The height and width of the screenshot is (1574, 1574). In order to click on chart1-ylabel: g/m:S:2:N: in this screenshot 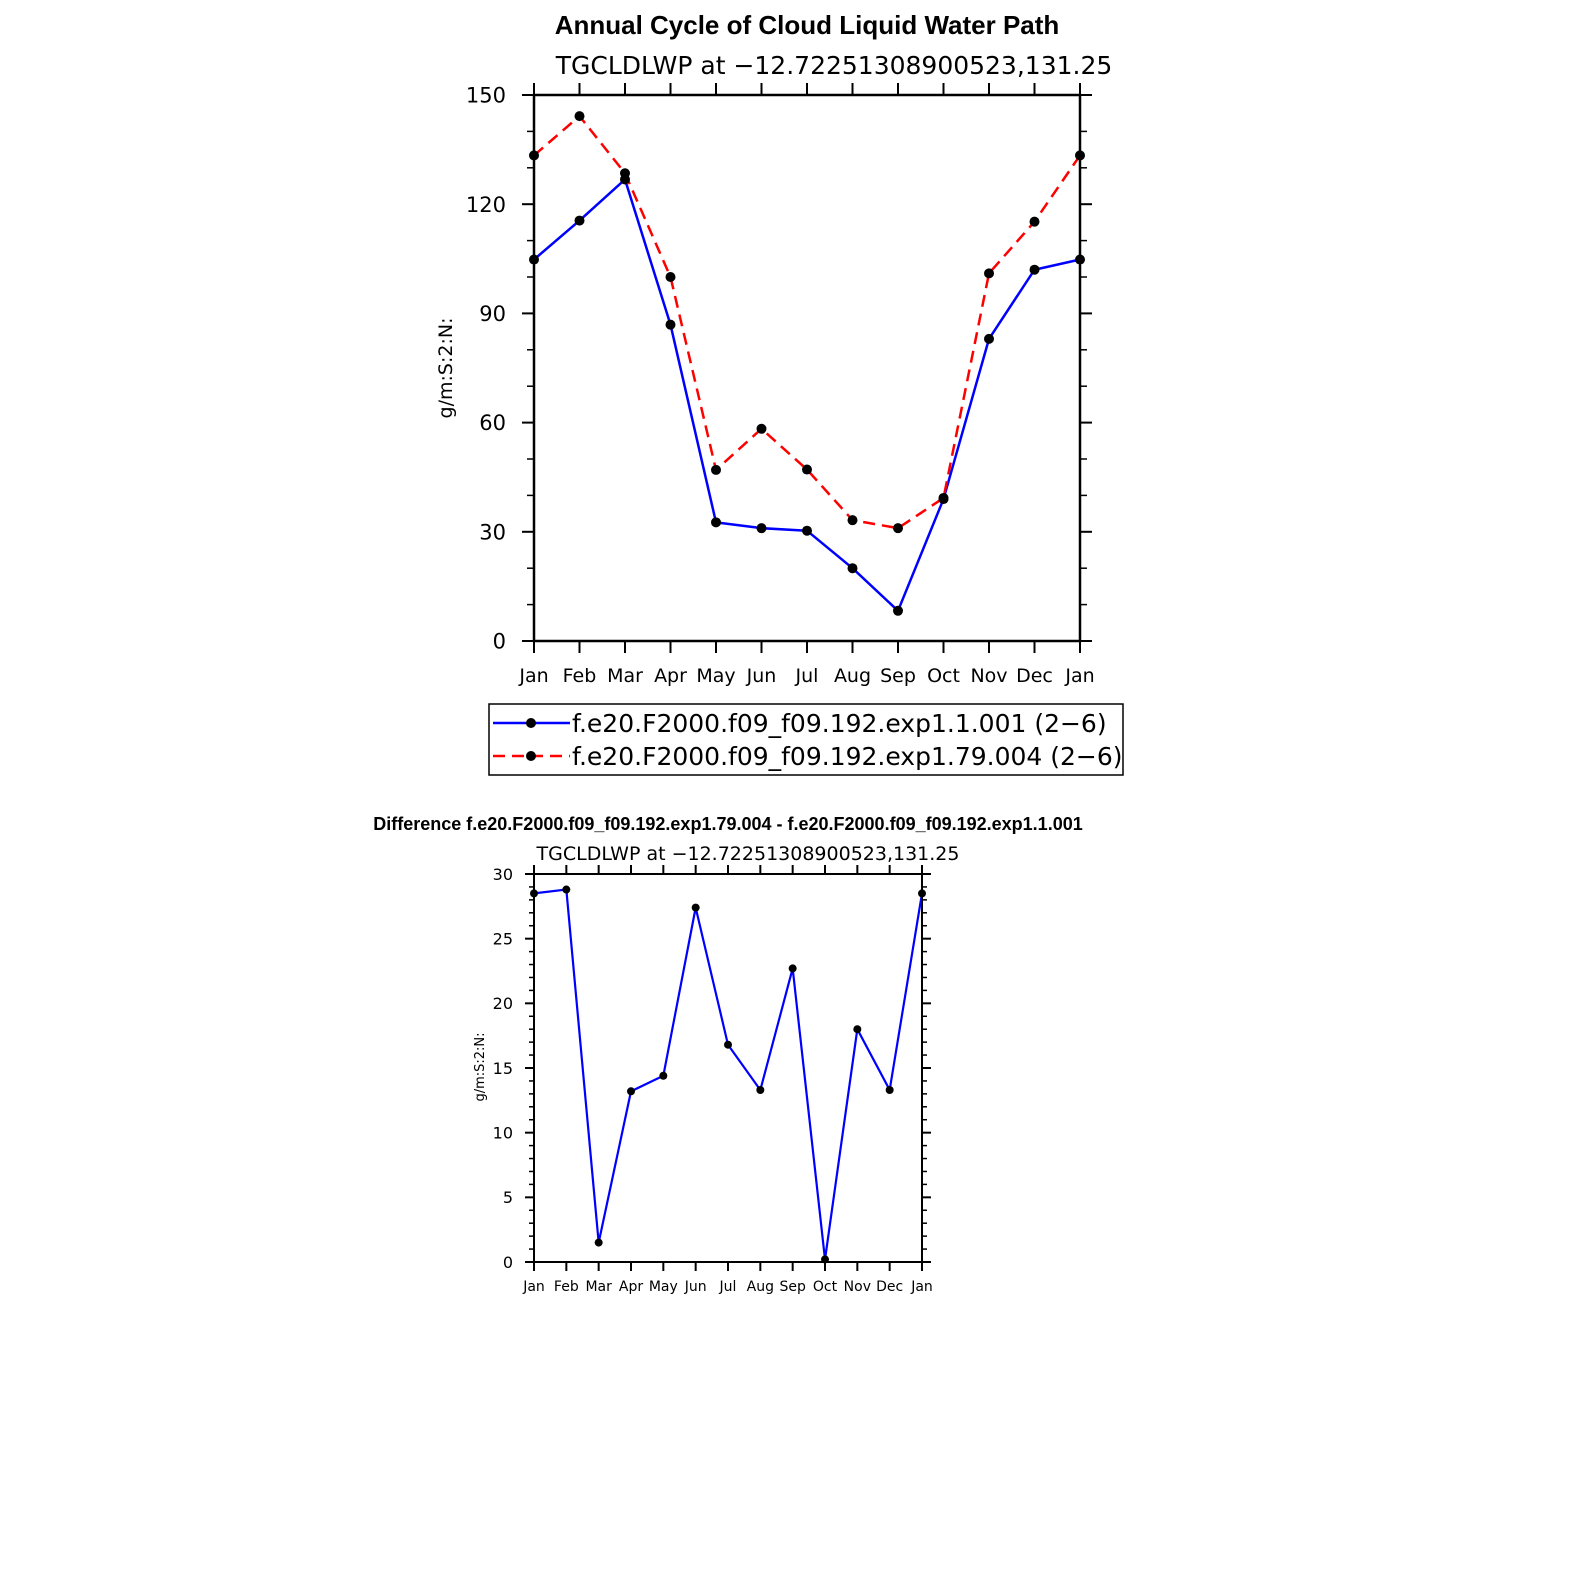, I will do `click(446, 368)`.